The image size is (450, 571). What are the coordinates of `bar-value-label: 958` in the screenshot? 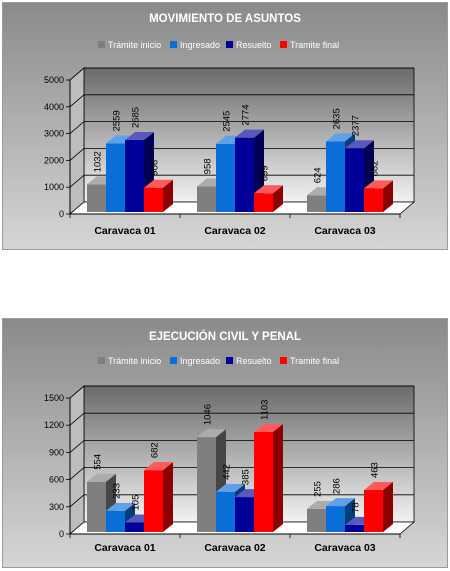 It's located at (208, 166).